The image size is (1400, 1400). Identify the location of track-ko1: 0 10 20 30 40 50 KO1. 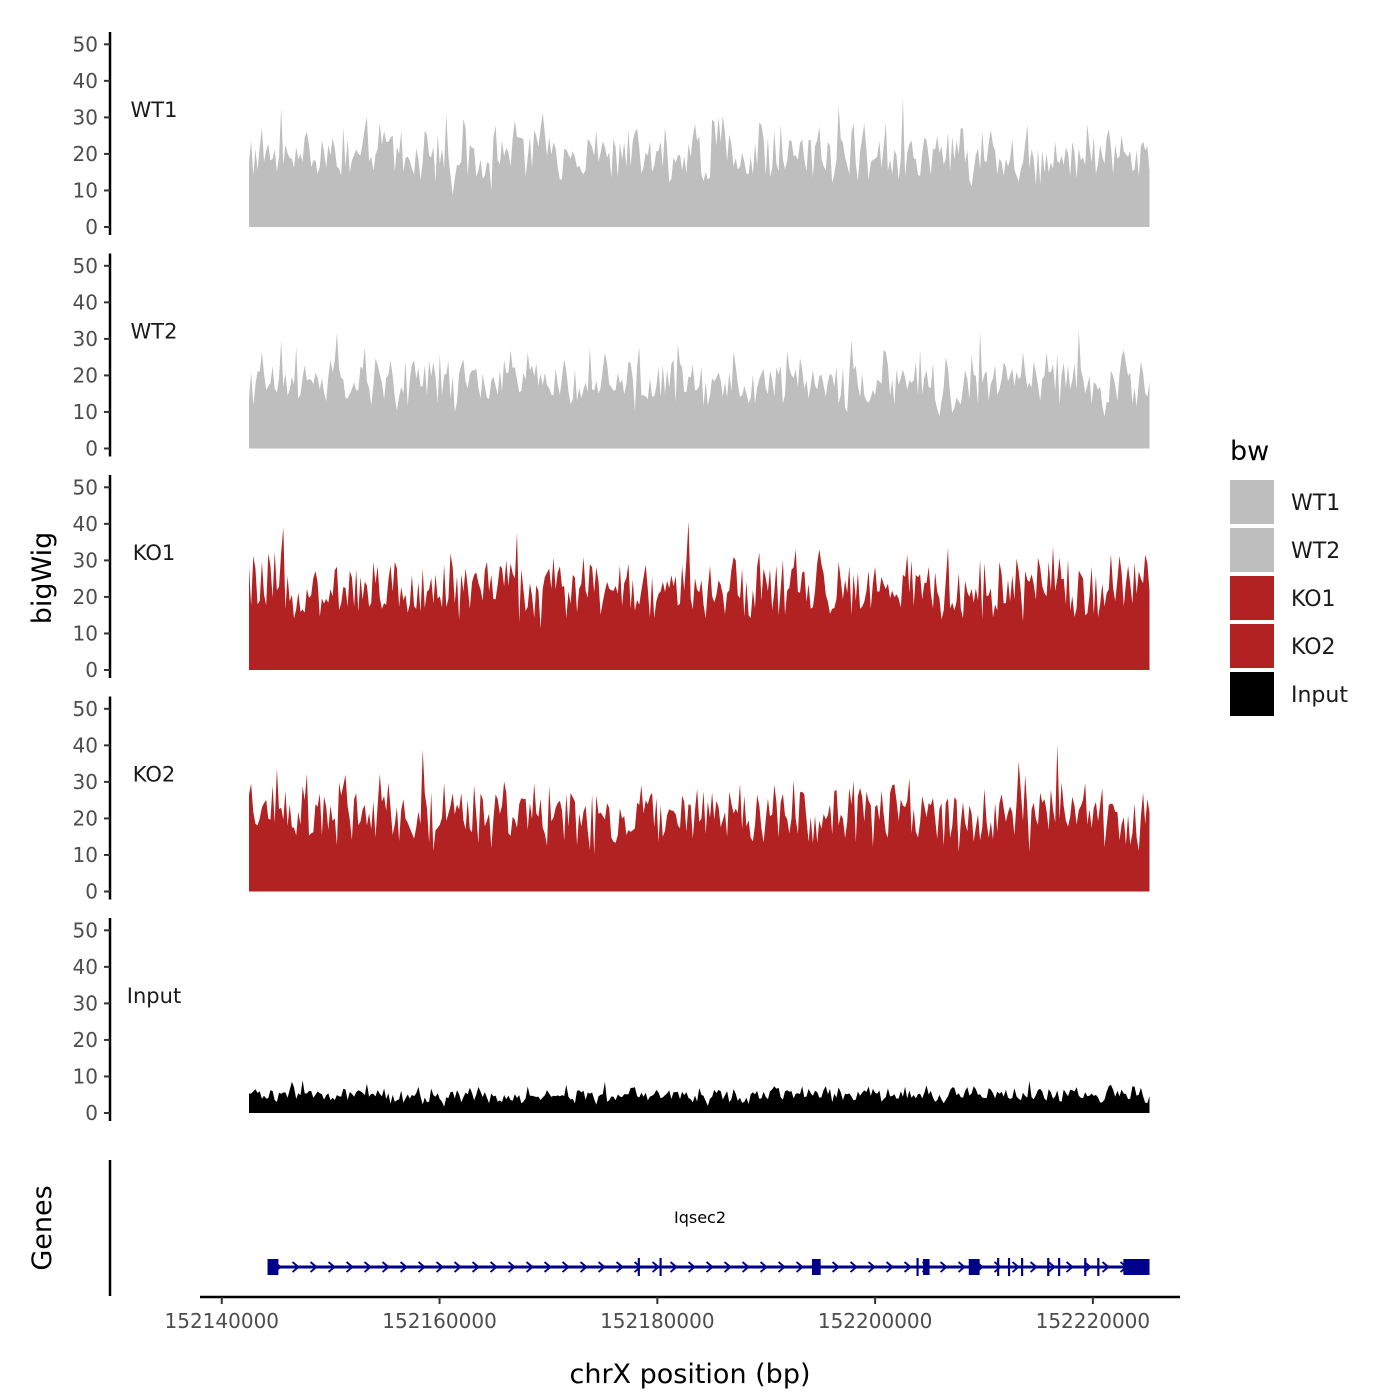
(611, 578).